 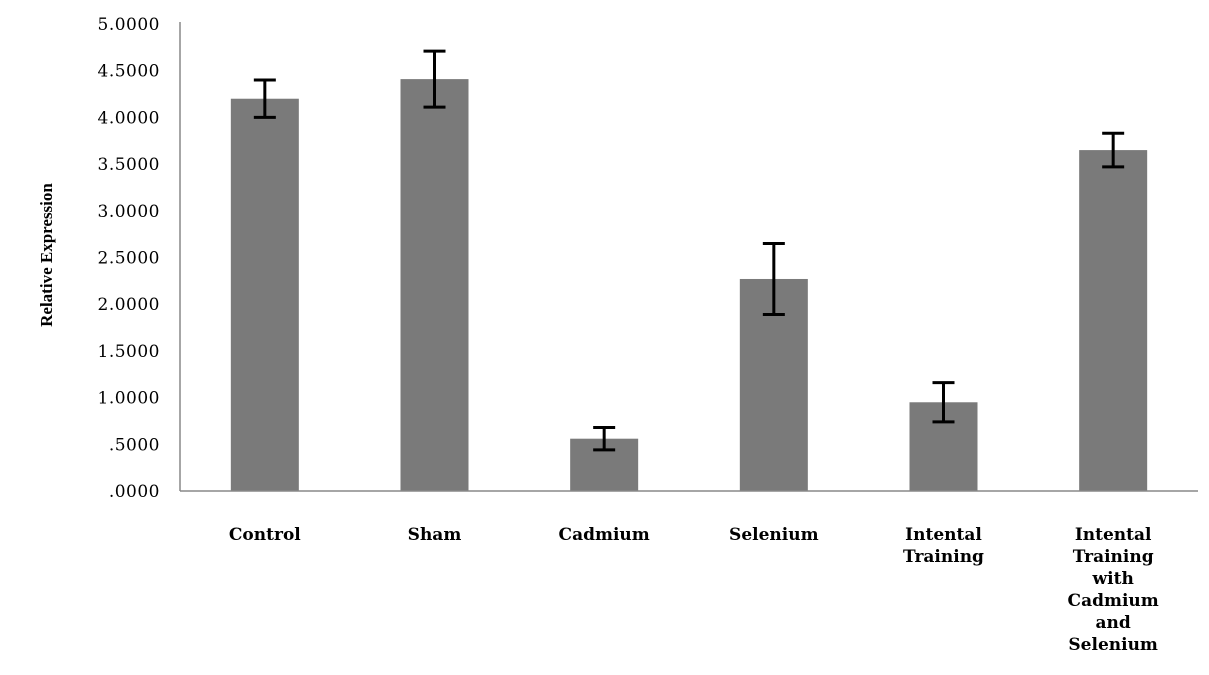 I want to click on y-tick-label: 3.0000, so click(x=129, y=212).